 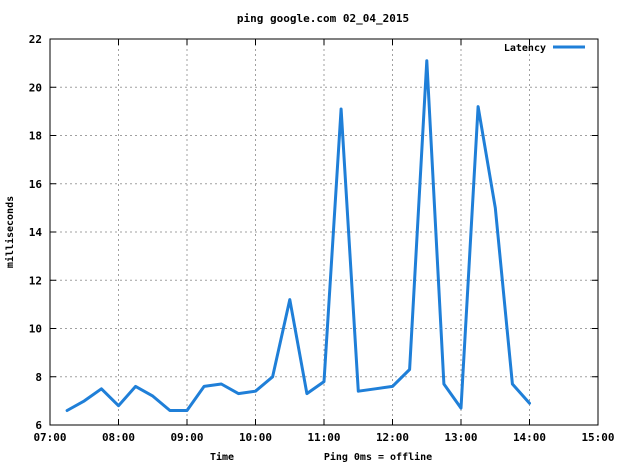 What do you see at coordinates (392, 437) in the screenshot?
I see `x-tick-label: 12:00` at bounding box center [392, 437].